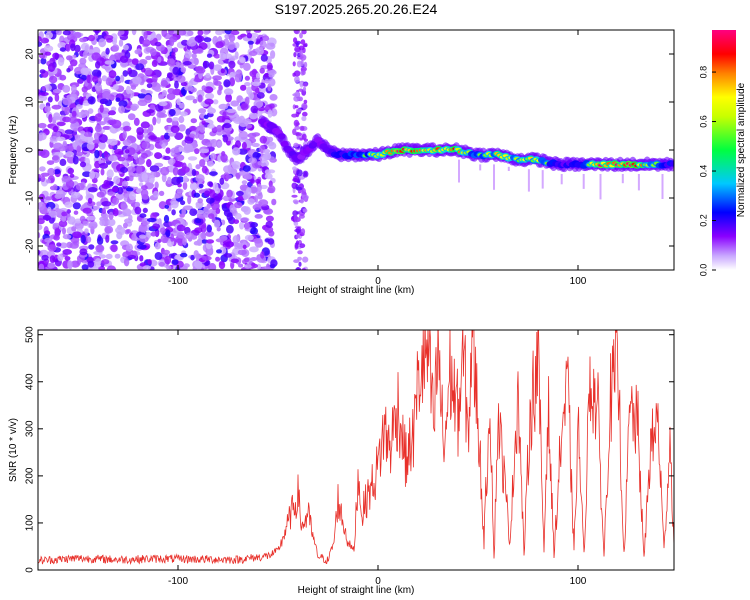  Describe the element at coordinates (578, 581) in the screenshot. I see `x-tick-label: 100` at that location.